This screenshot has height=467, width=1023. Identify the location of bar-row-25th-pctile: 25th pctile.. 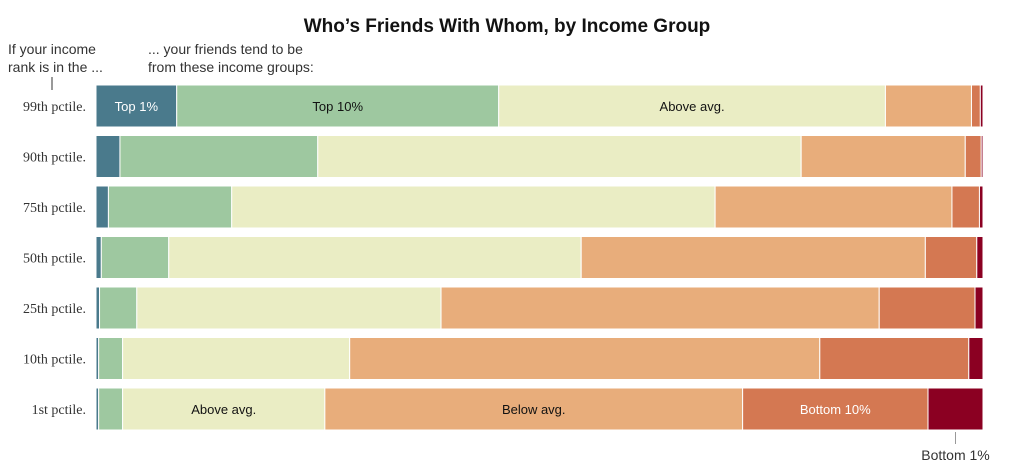
(503, 308).